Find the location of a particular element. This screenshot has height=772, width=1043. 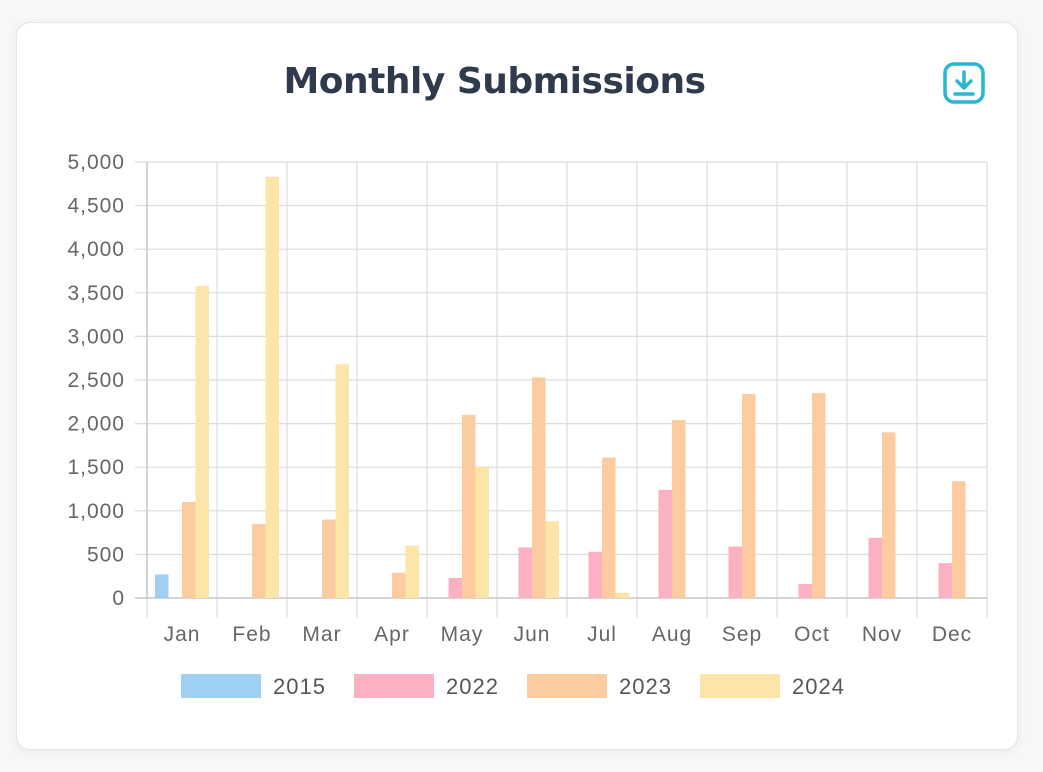

chart-title: Monthly Submissions is located at coordinates (494, 81).